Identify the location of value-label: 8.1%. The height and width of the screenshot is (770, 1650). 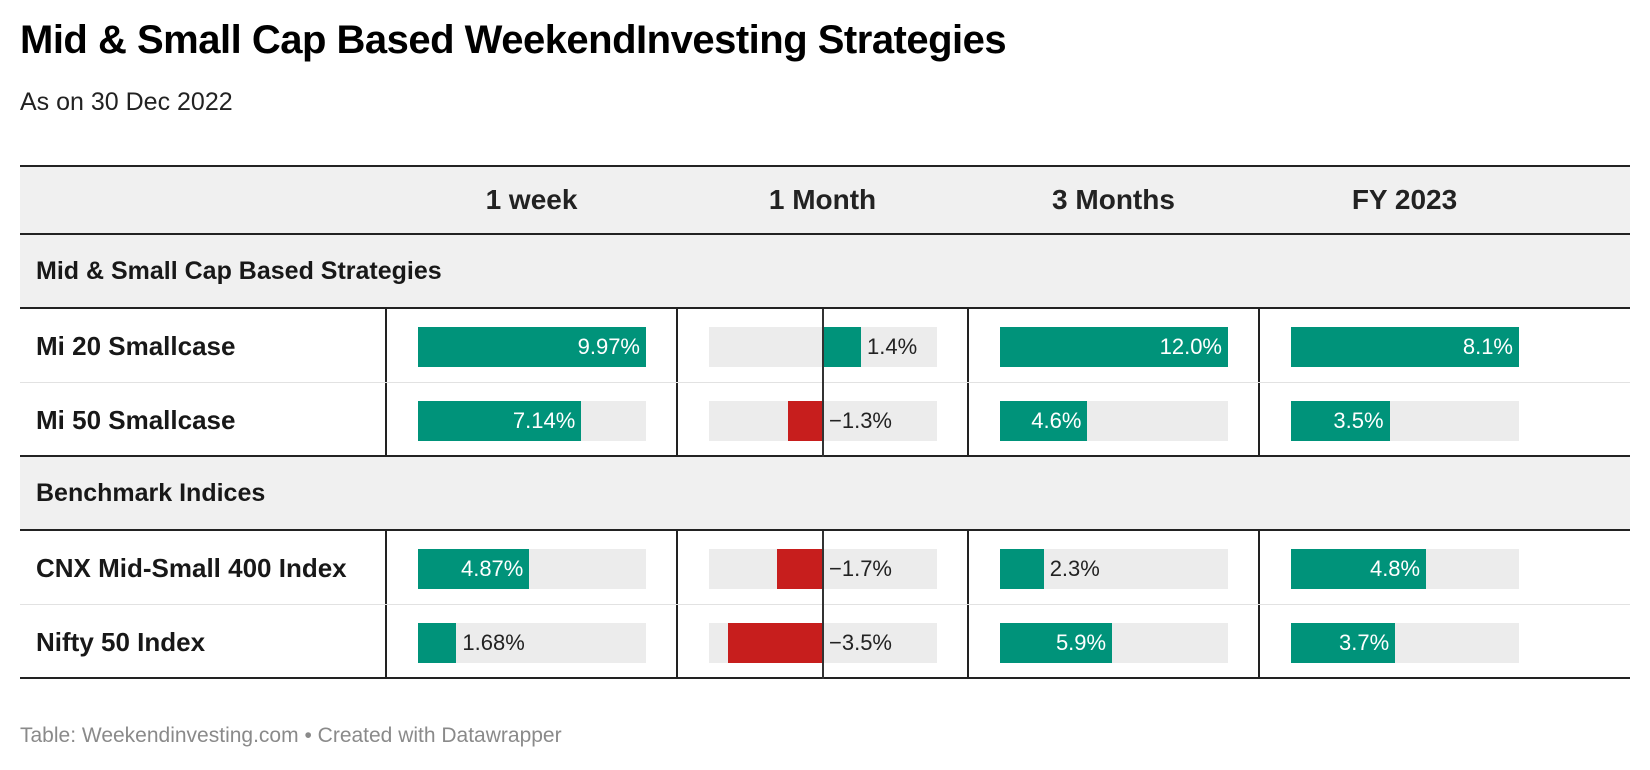
(1487, 346).